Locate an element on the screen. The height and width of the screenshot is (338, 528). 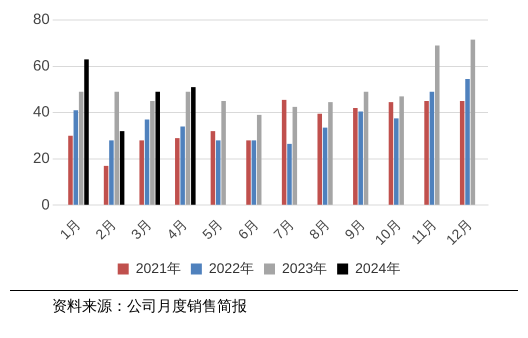
x-tick-label: 6月 is located at coordinates (248, 229).